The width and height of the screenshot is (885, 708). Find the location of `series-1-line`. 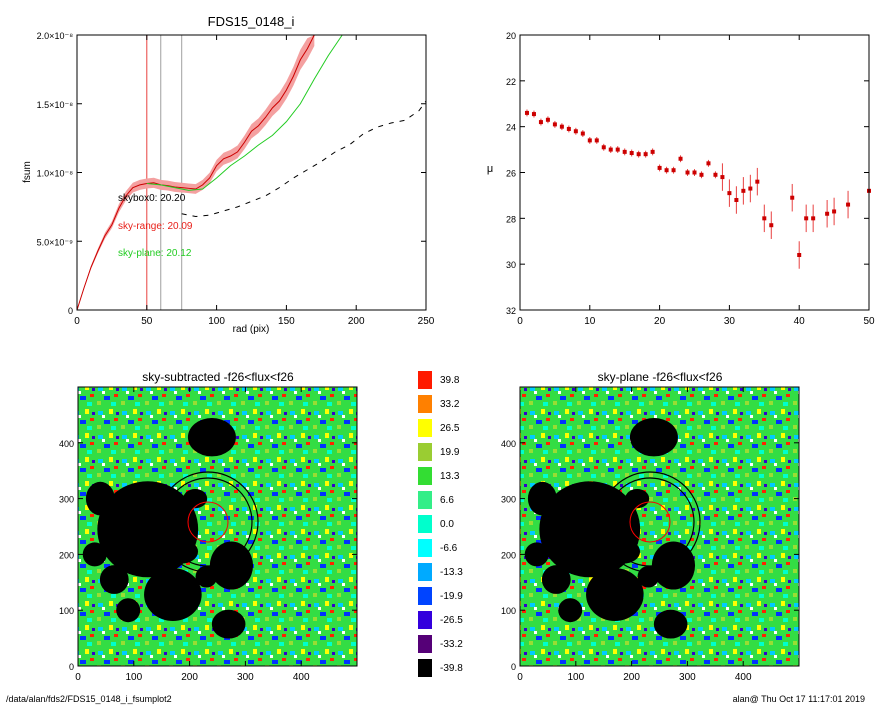

series-1-line is located at coordinates (244, 112).